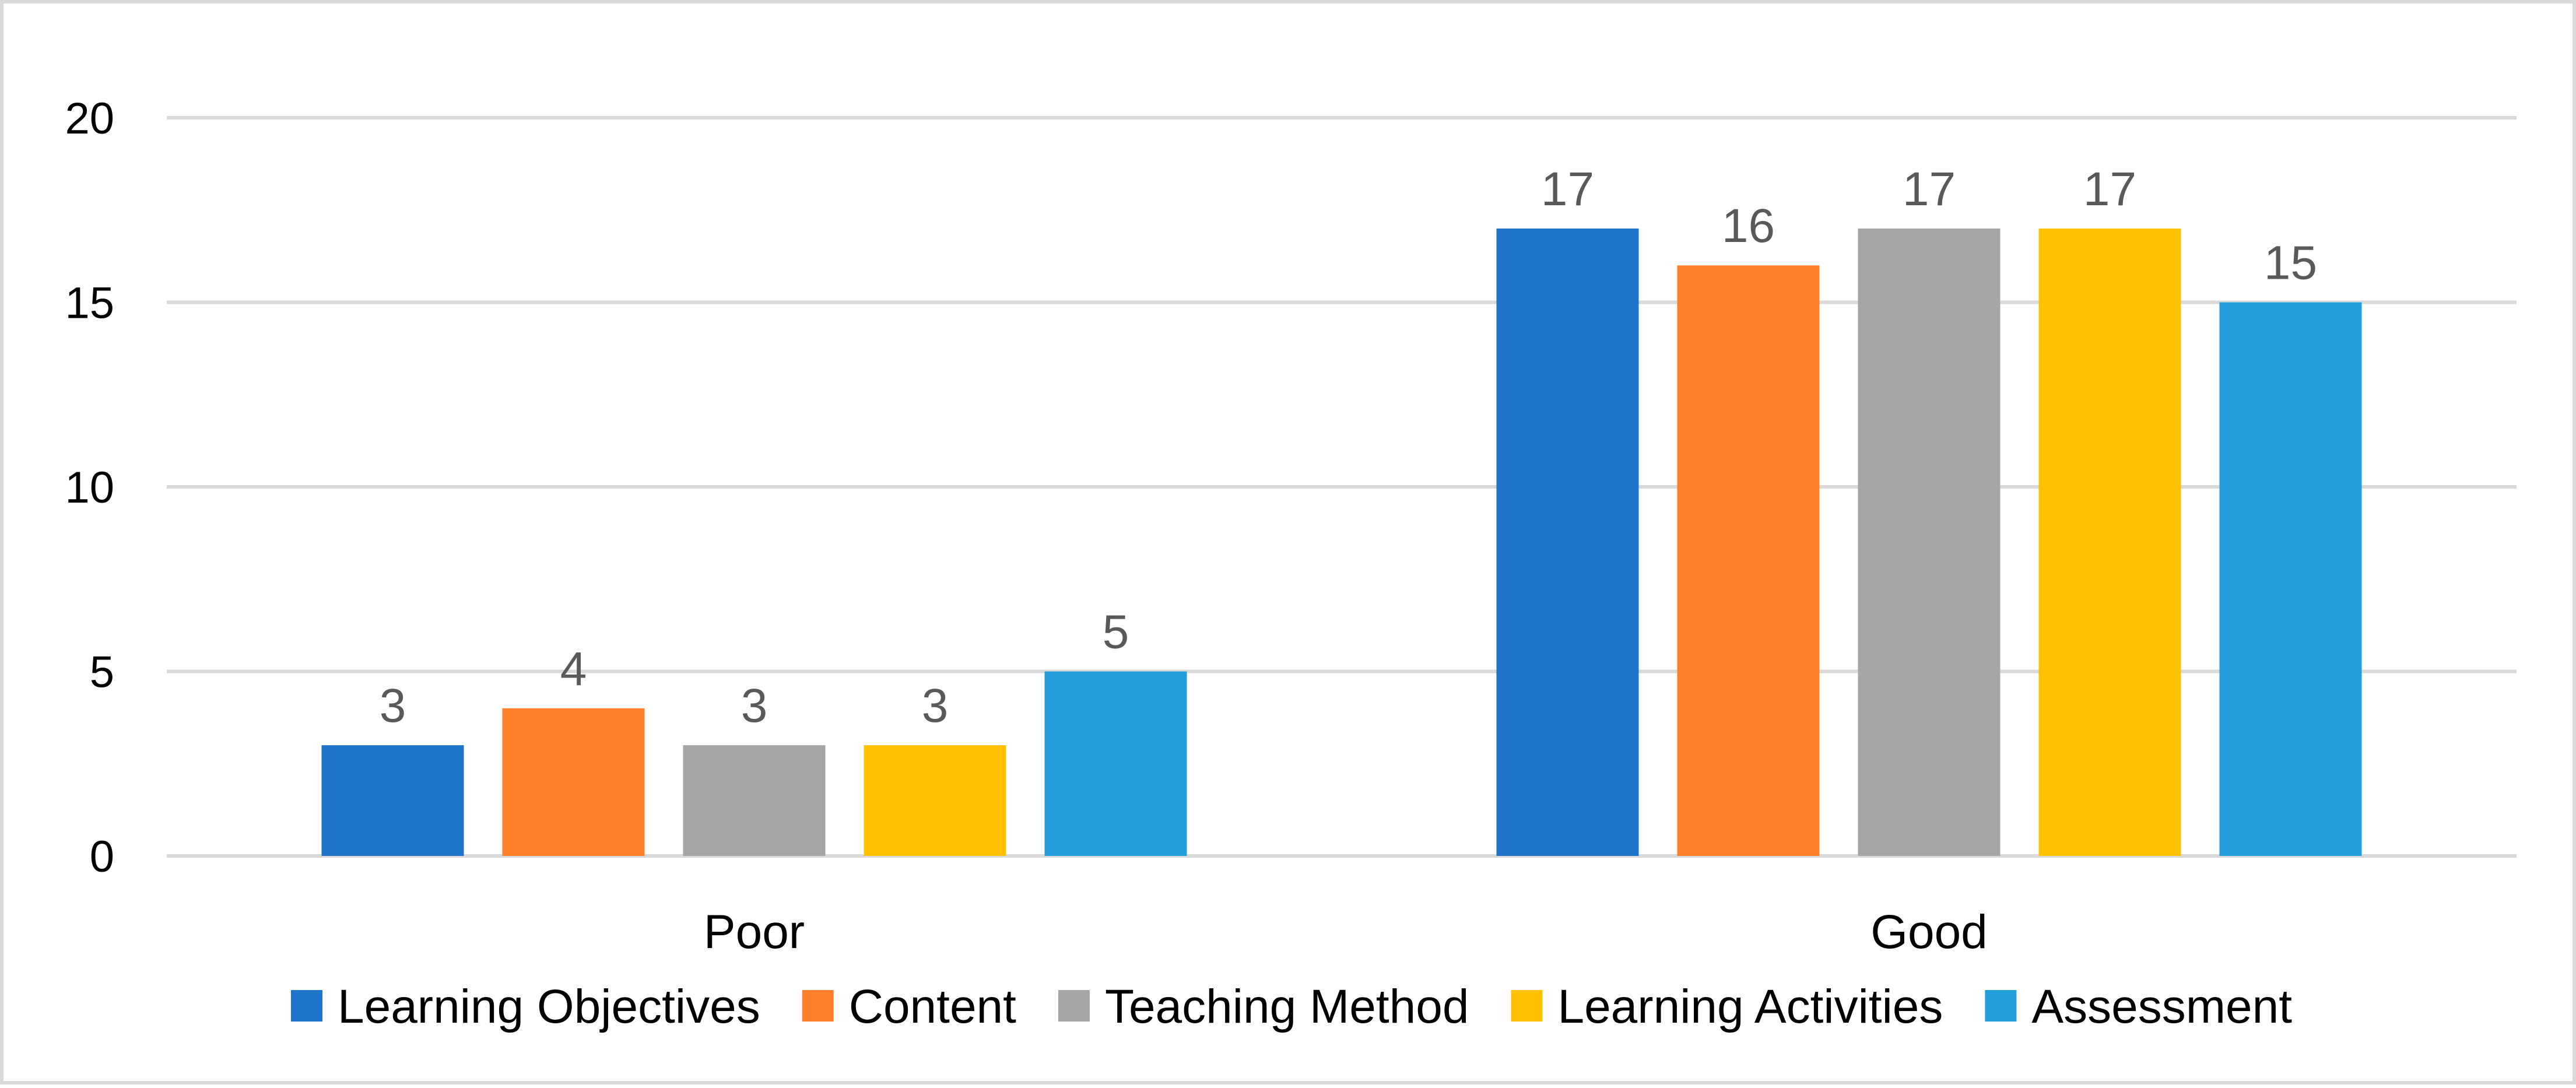 Image resolution: width=2576 pixels, height=1088 pixels. Describe the element at coordinates (89, 303) in the screenshot. I see `y-tick-label: 15` at that location.